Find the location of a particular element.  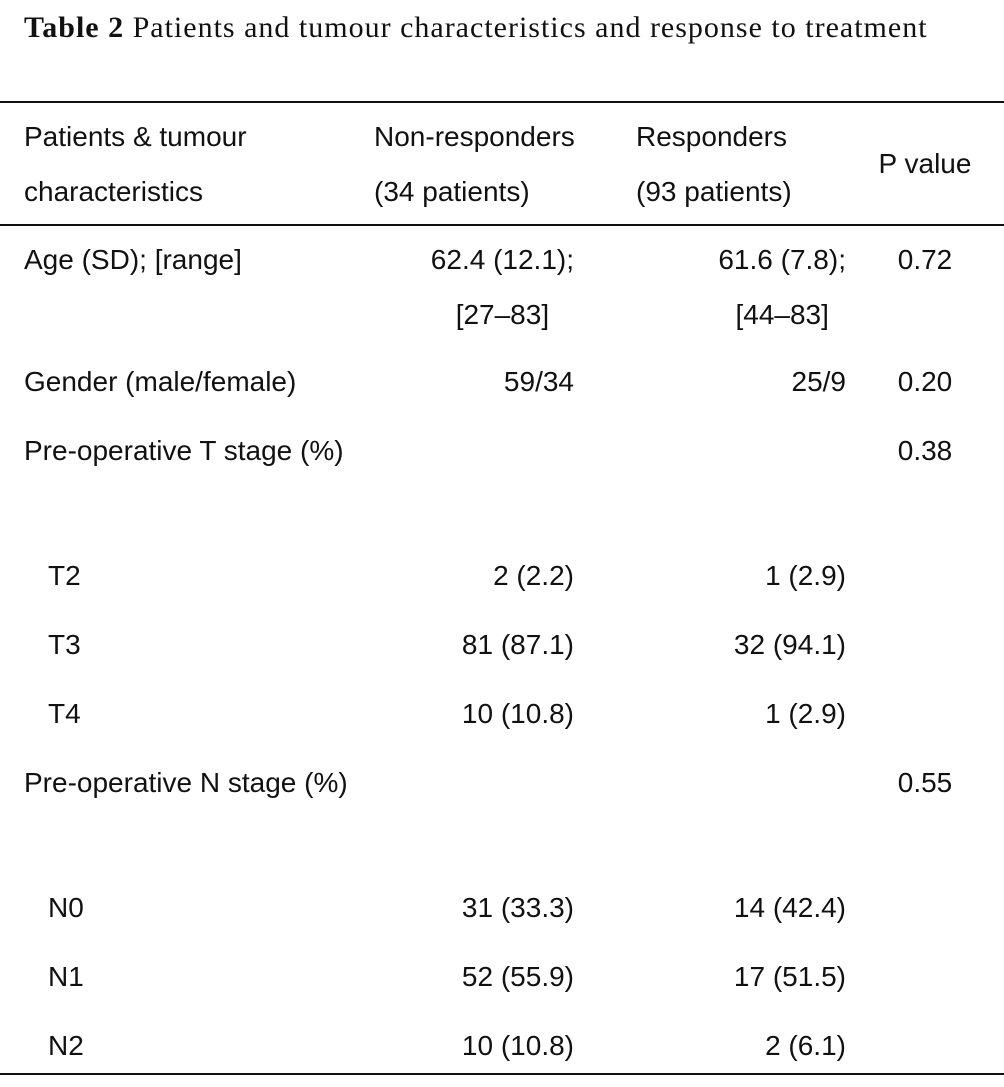

cell-responders: 14 (42.4) is located at coordinates (789, 907).